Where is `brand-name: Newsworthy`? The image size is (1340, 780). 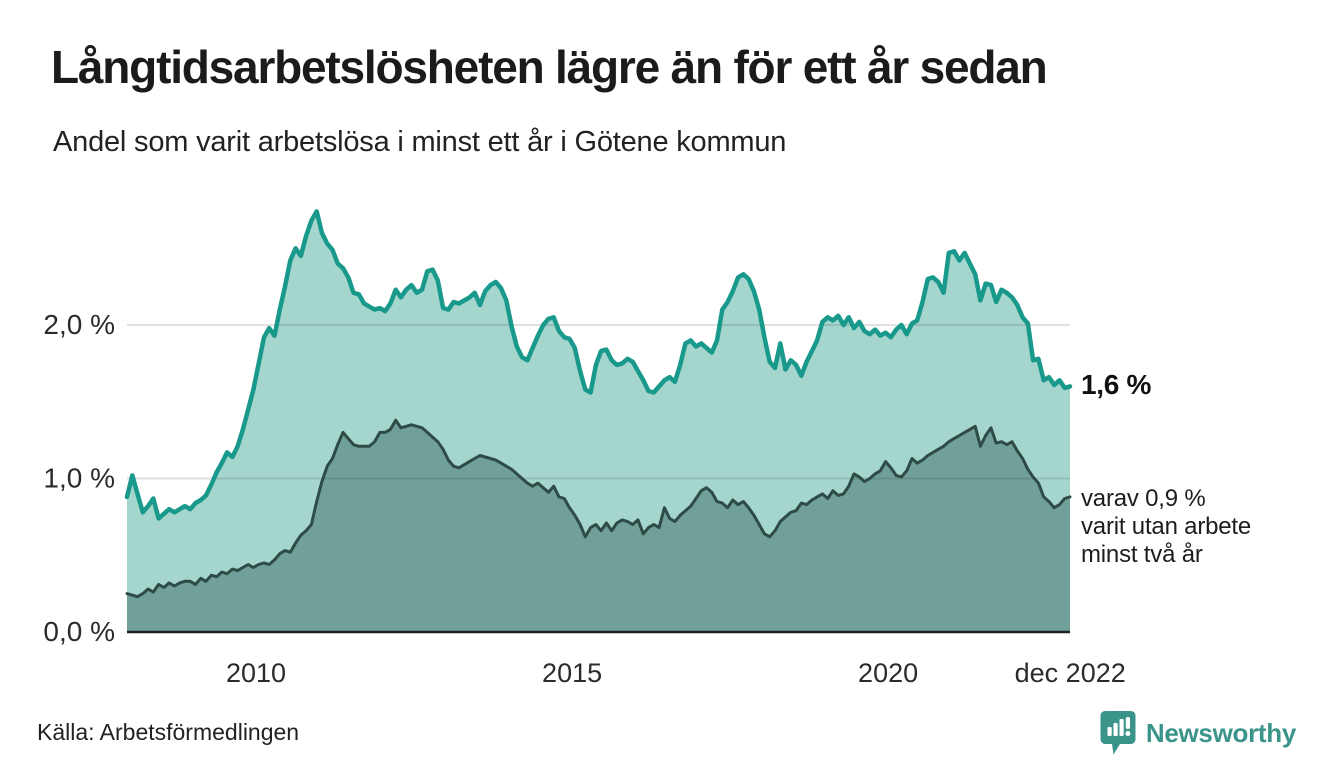 brand-name: Newsworthy is located at coordinates (1220, 732).